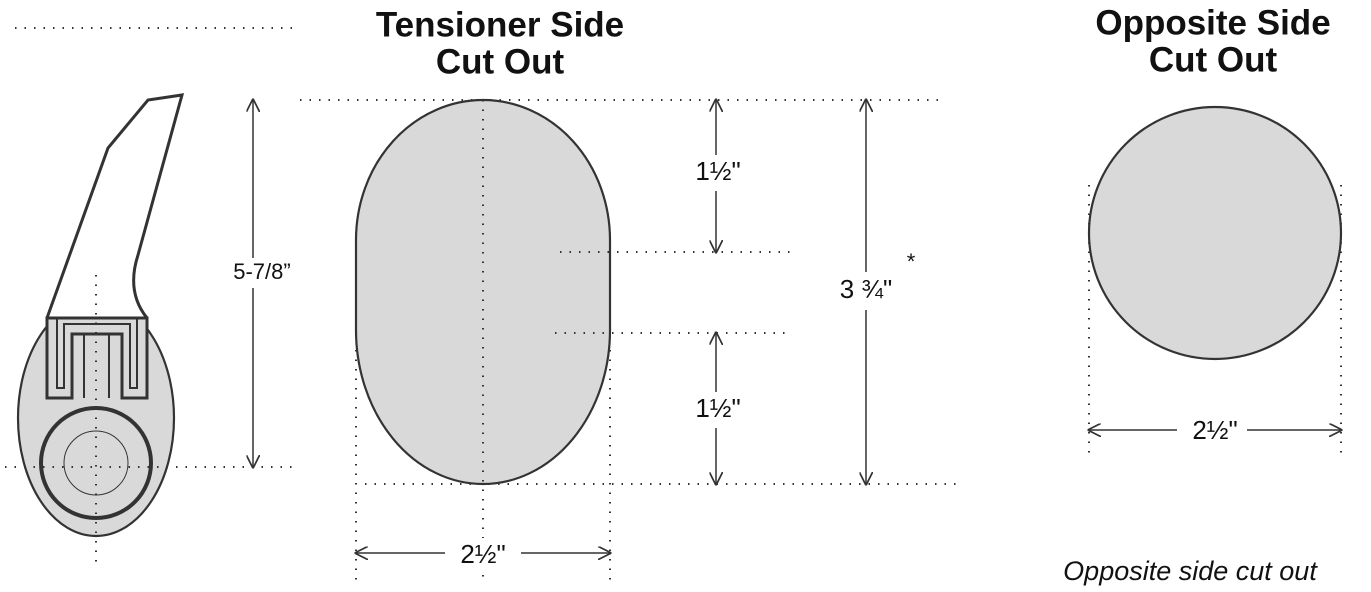 The width and height of the screenshot is (1371, 592). Describe the element at coordinates (261, 271) in the screenshot. I see `arm-height: 5-7/8”` at that location.